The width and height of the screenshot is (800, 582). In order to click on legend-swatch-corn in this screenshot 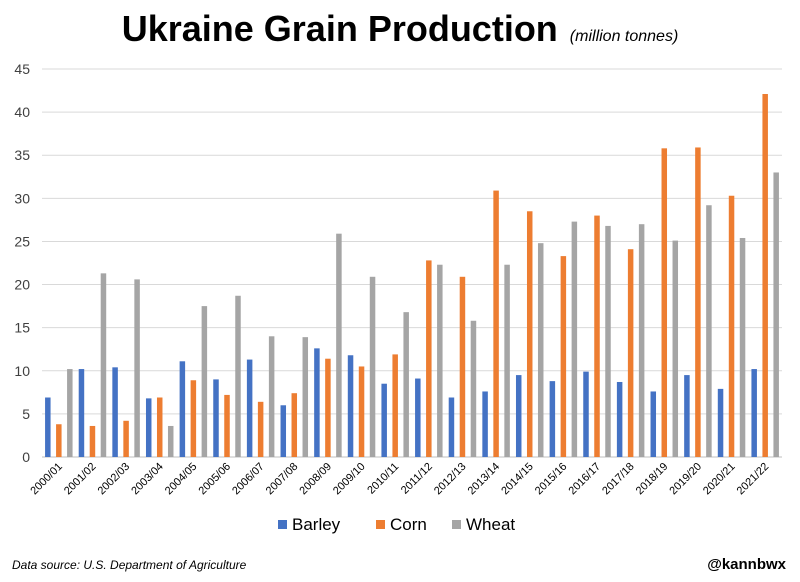, I will do `click(380, 524)`.